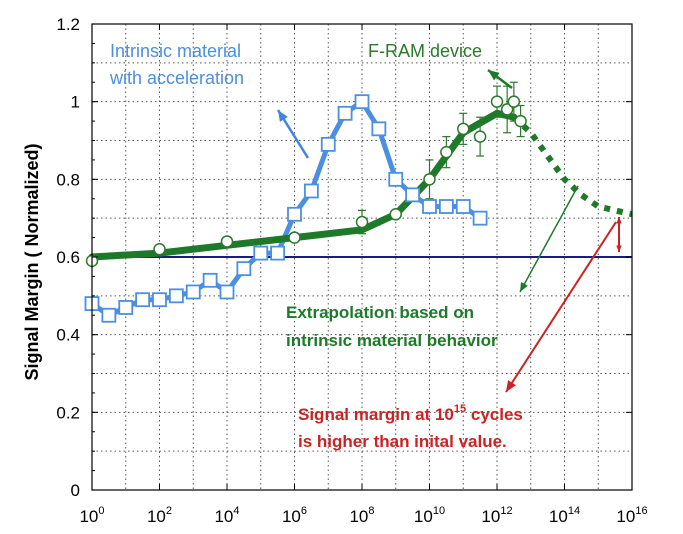 This screenshot has height=534, width=683. Describe the element at coordinates (176, 78) in the screenshot. I see `intrinsic-label-line-2: with acceleration` at that location.